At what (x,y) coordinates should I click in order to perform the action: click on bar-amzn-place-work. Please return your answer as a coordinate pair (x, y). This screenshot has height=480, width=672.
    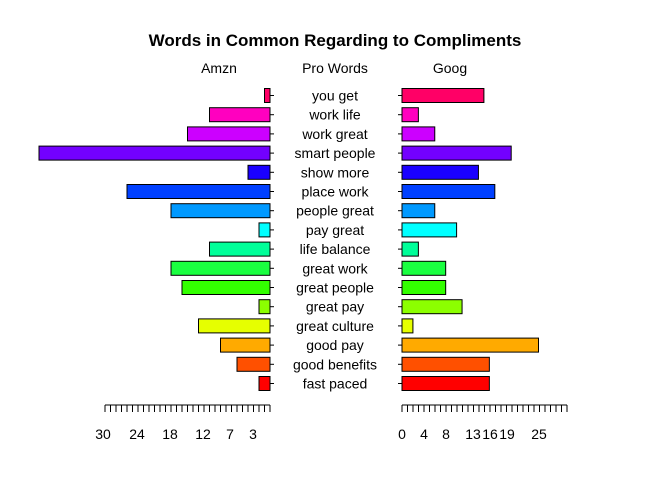
    Looking at the image, I should click on (198, 191).